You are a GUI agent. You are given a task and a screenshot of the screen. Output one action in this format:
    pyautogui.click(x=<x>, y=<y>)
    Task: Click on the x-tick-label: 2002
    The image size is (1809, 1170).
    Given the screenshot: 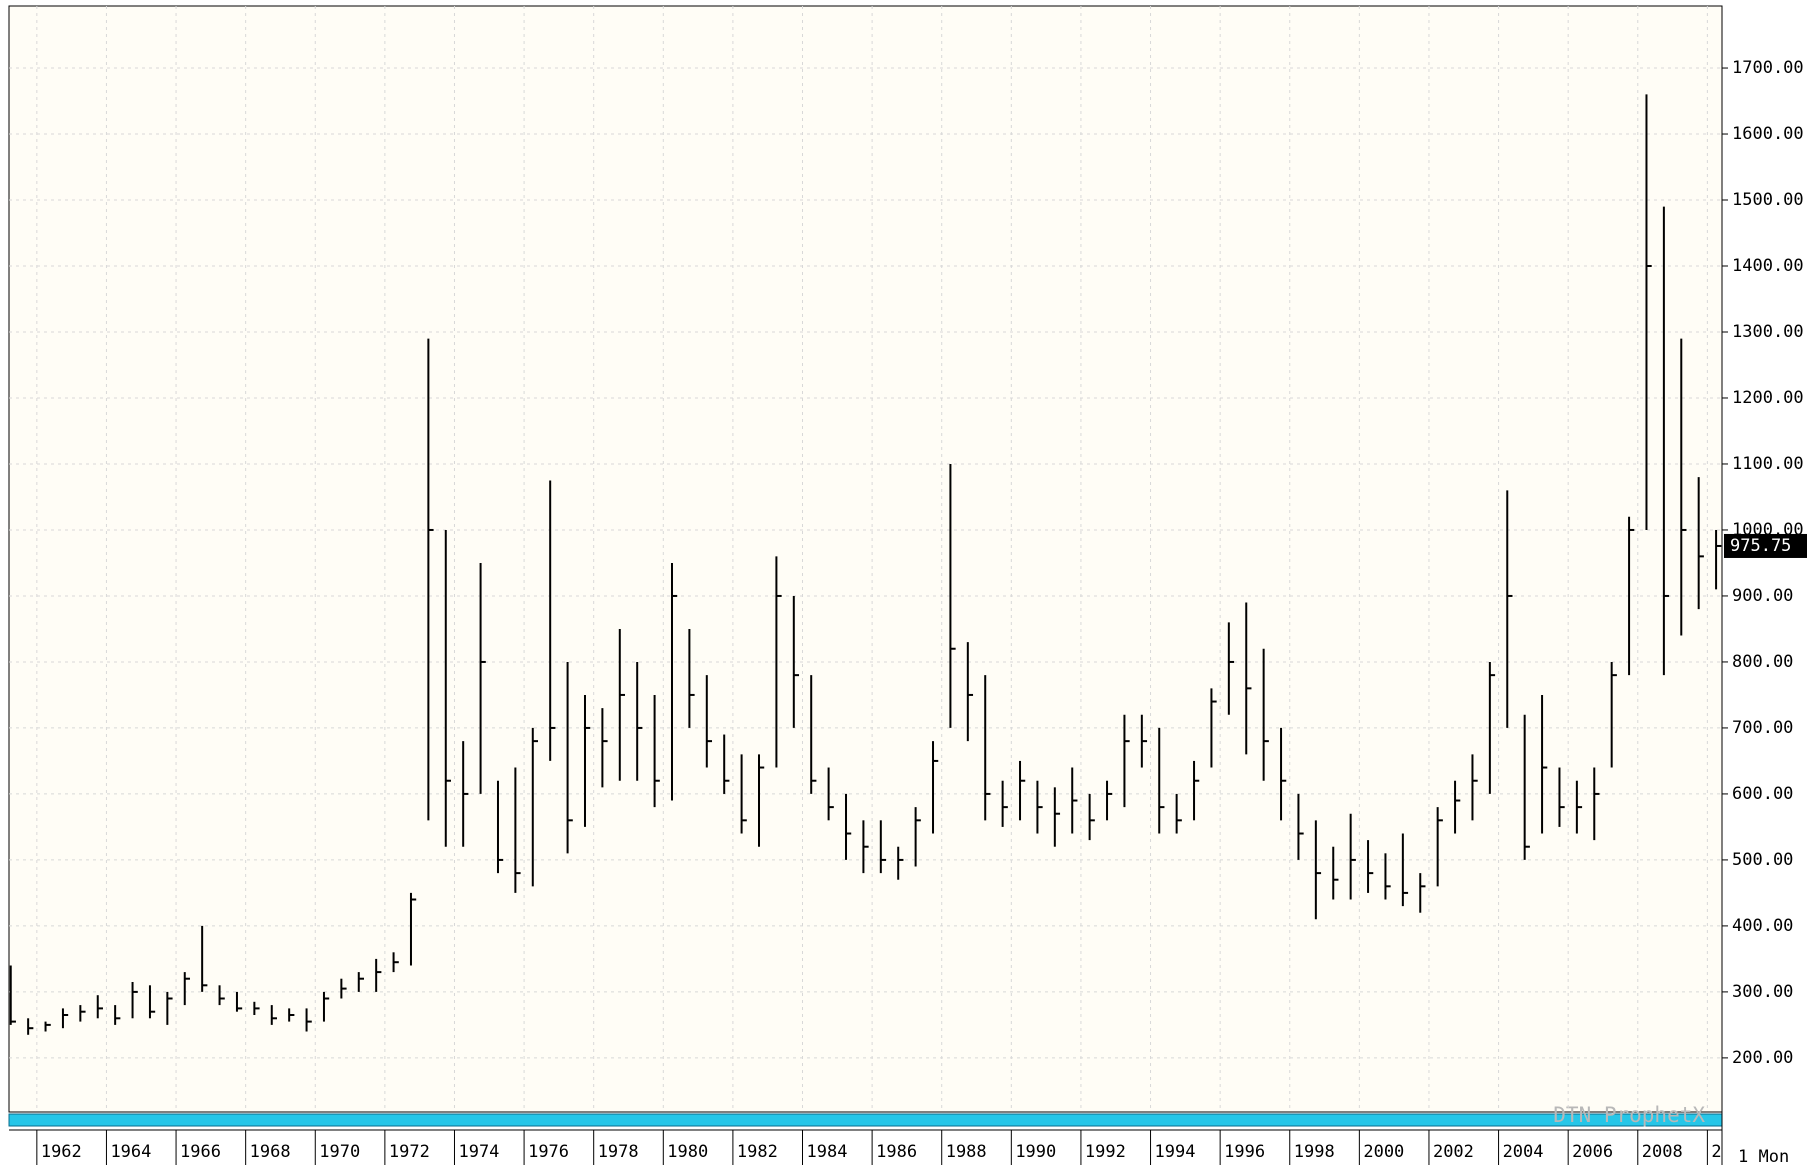 What is the action you would take?
    pyautogui.click(x=1453, y=1152)
    